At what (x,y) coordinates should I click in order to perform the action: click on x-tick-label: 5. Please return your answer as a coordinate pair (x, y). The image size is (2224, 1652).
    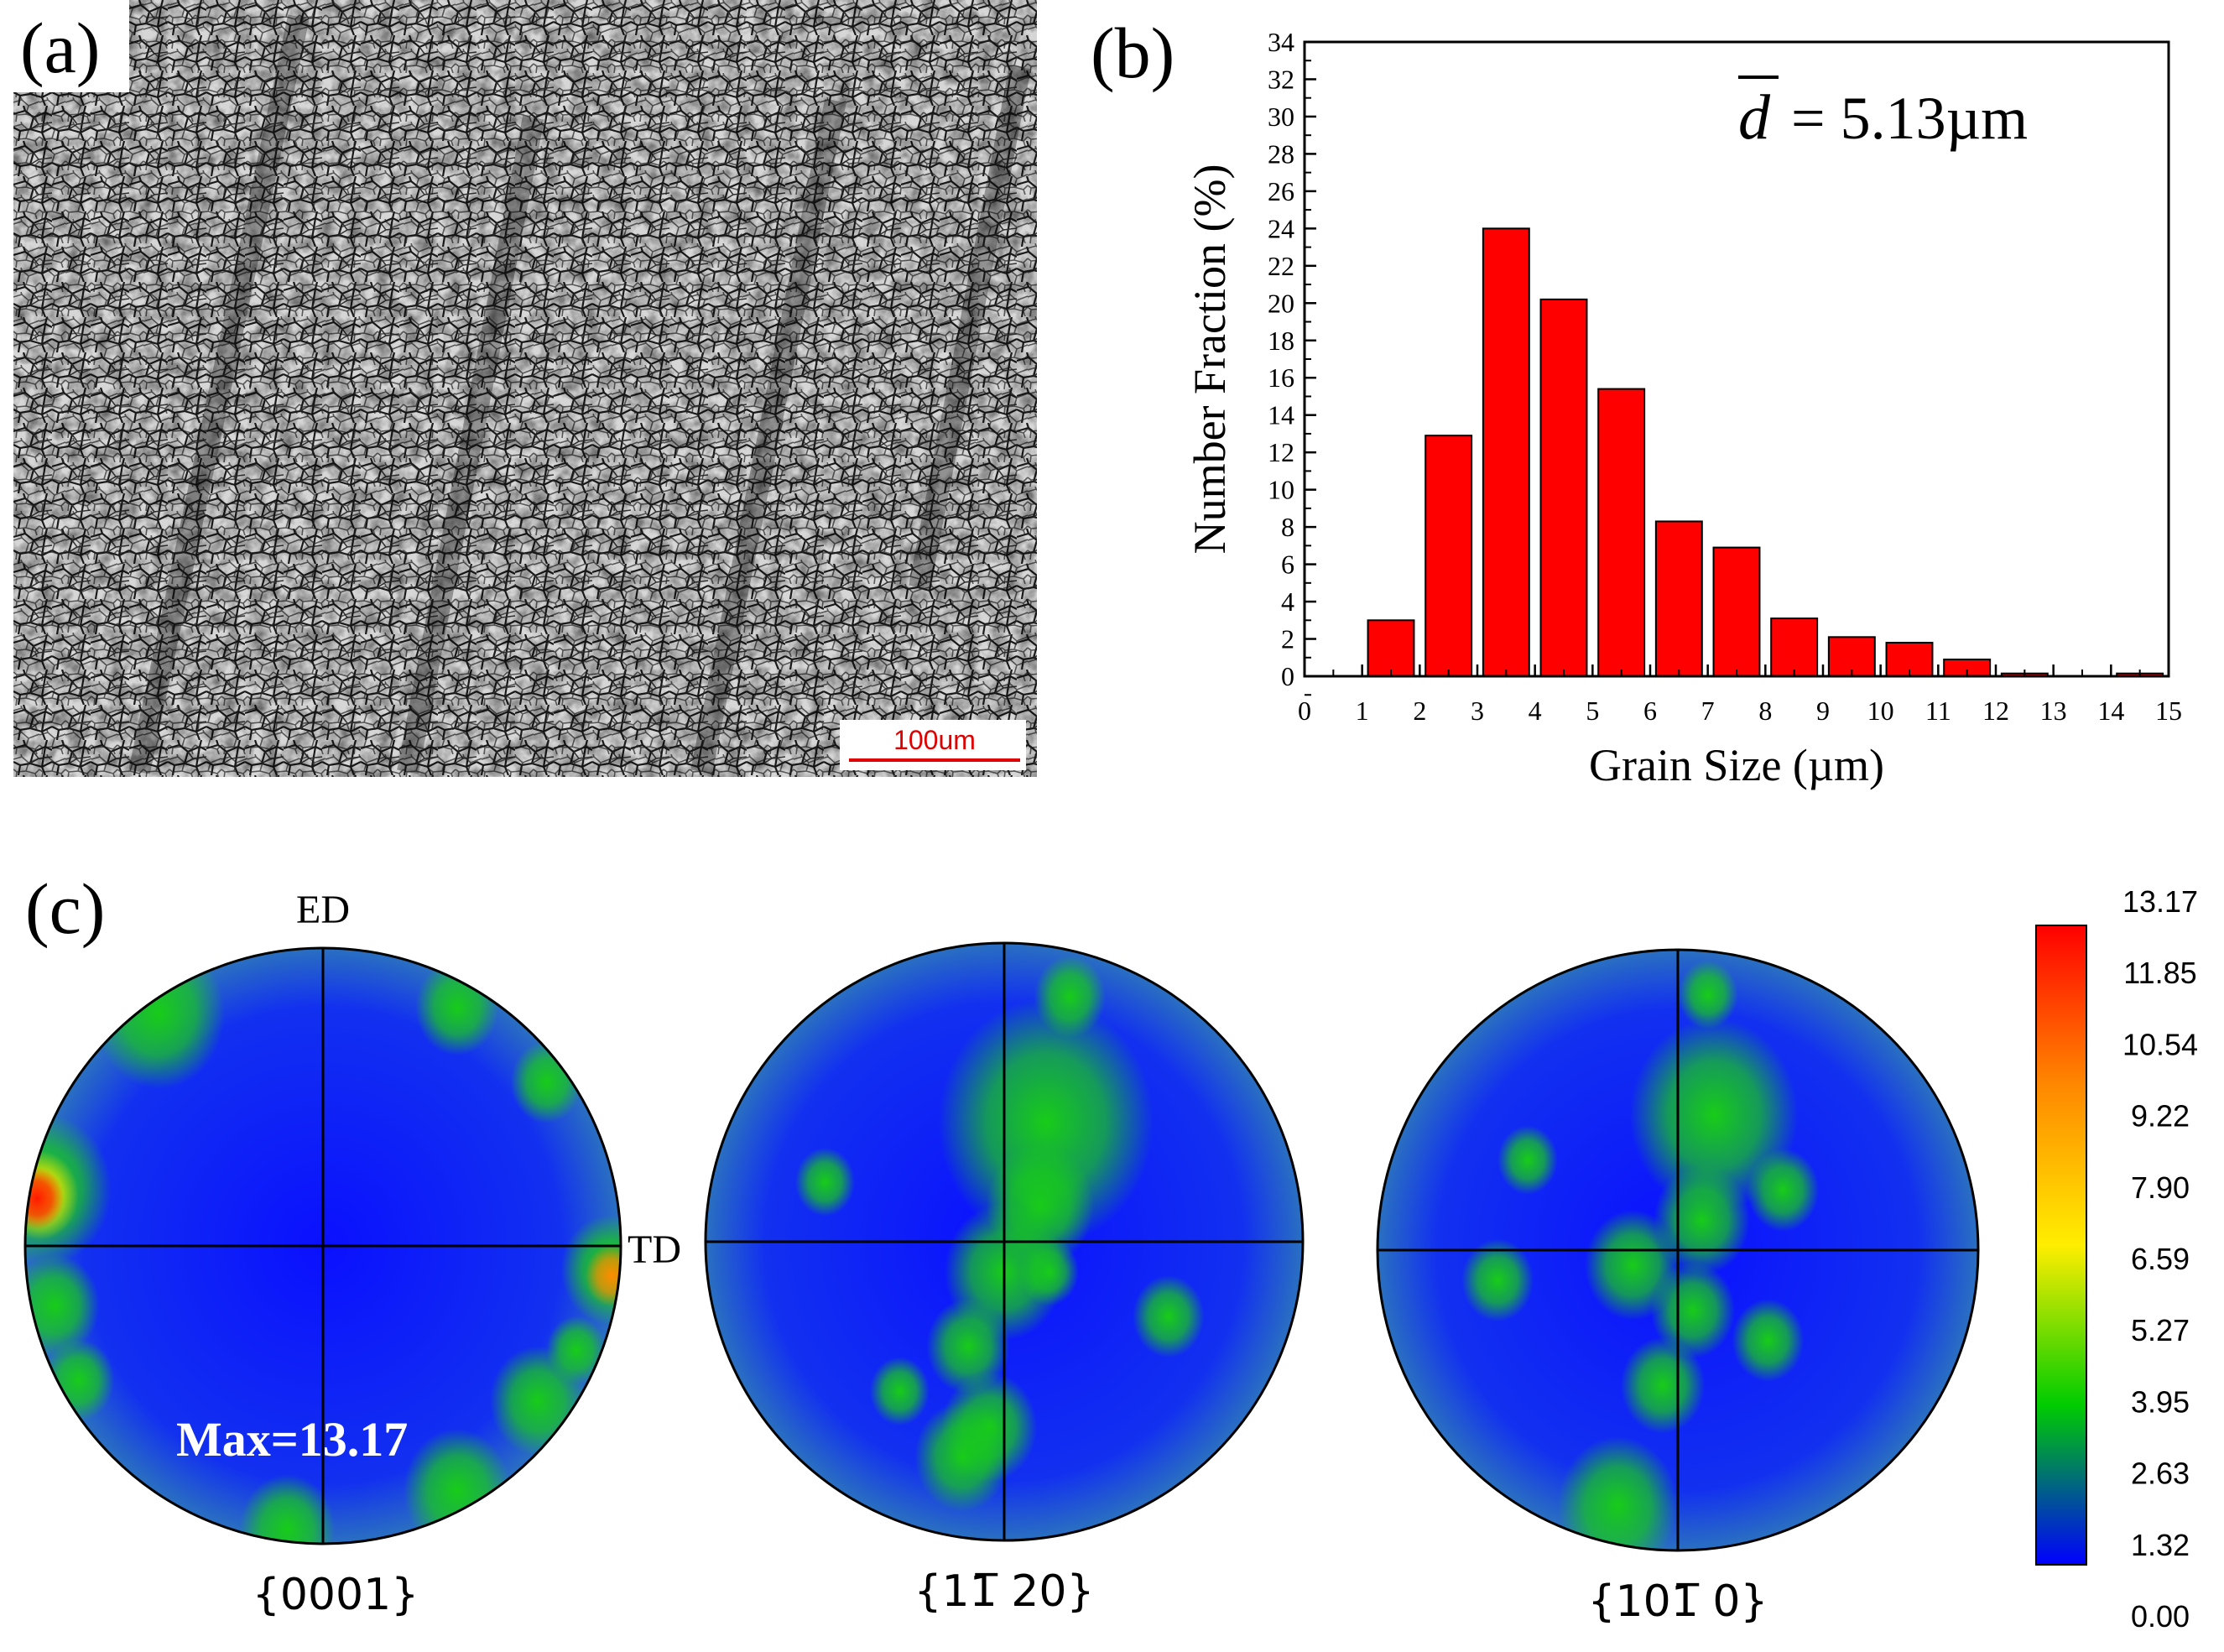
    Looking at the image, I should click on (1592, 711).